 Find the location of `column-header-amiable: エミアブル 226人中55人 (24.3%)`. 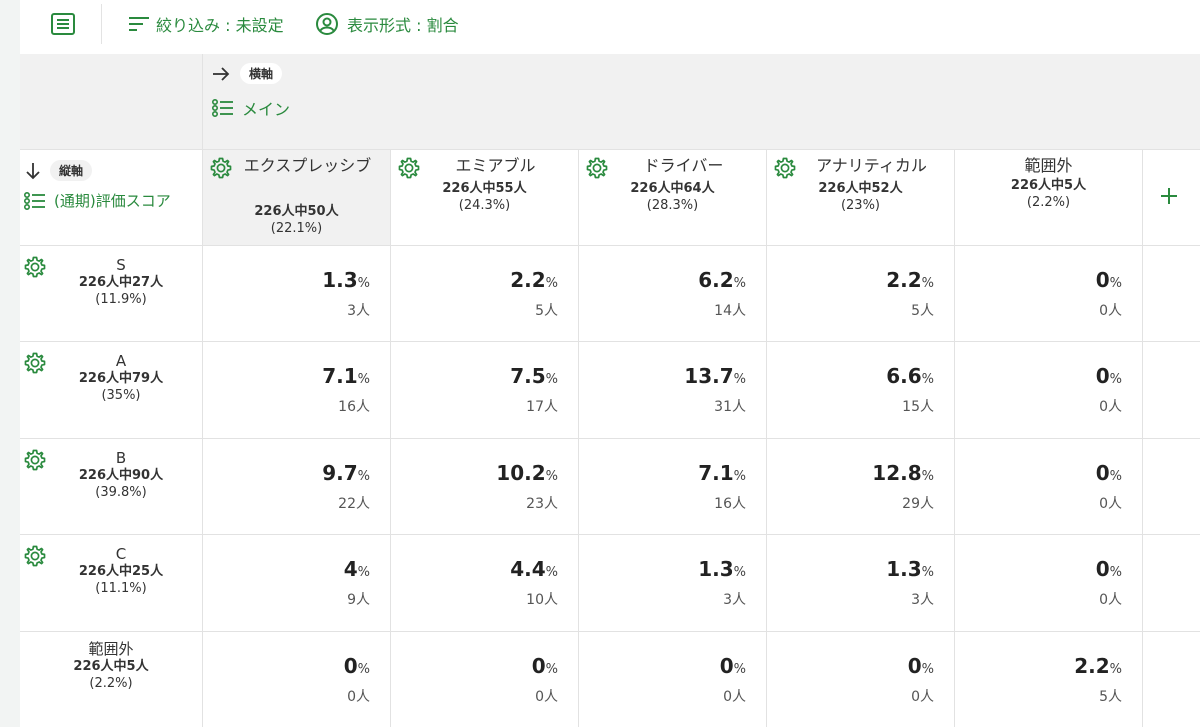

column-header-amiable: エミアブル 226人中55人 (24.3%) is located at coordinates (485, 198).